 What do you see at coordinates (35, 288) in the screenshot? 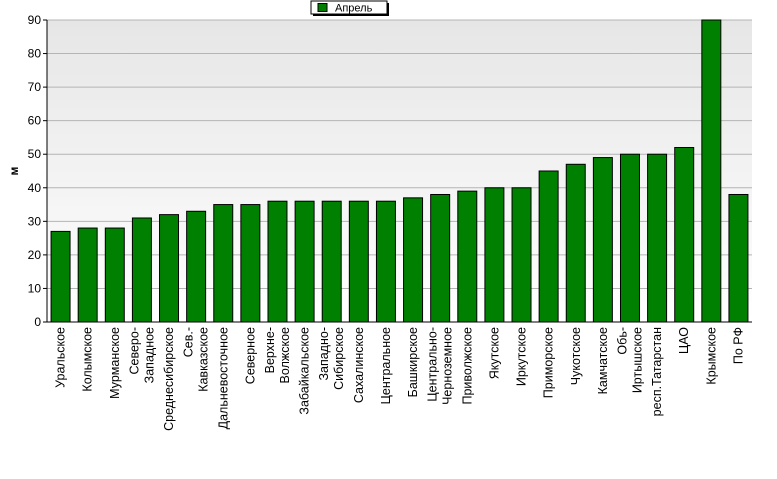
I see `y-tick-label: 10` at bounding box center [35, 288].